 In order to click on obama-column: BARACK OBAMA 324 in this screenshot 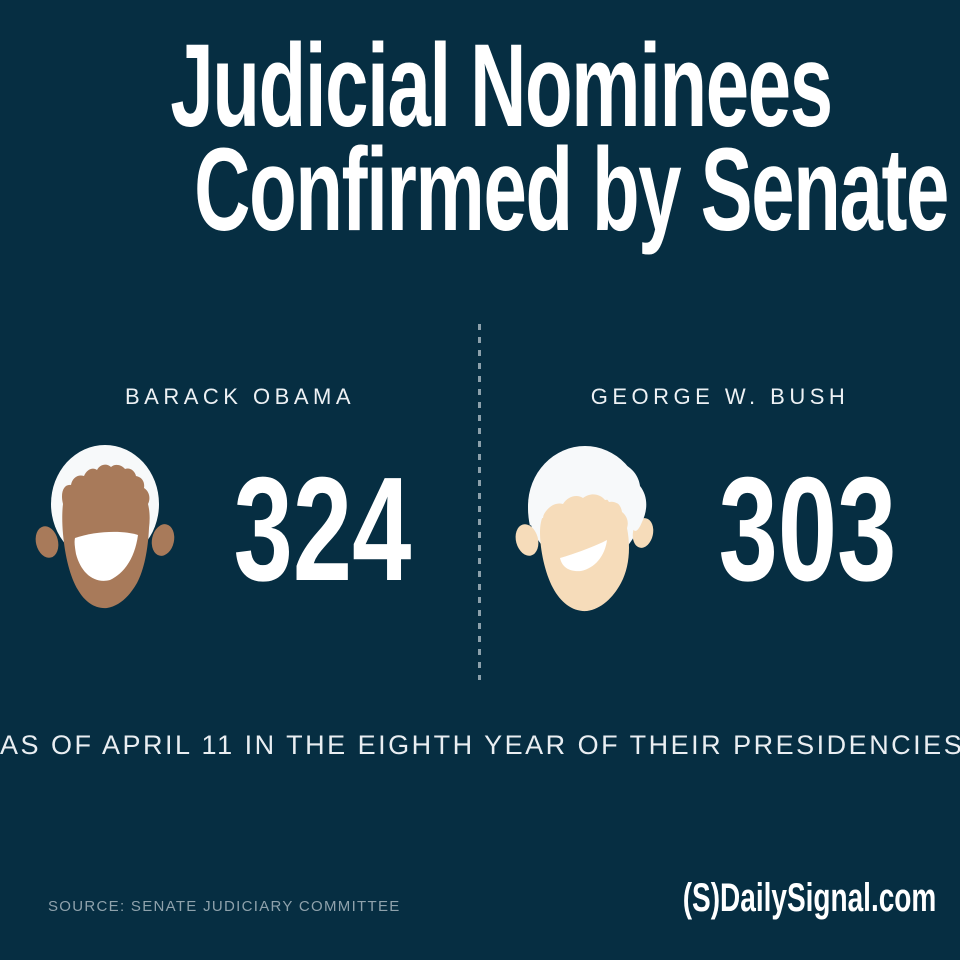, I will do `click(240, 502)`.